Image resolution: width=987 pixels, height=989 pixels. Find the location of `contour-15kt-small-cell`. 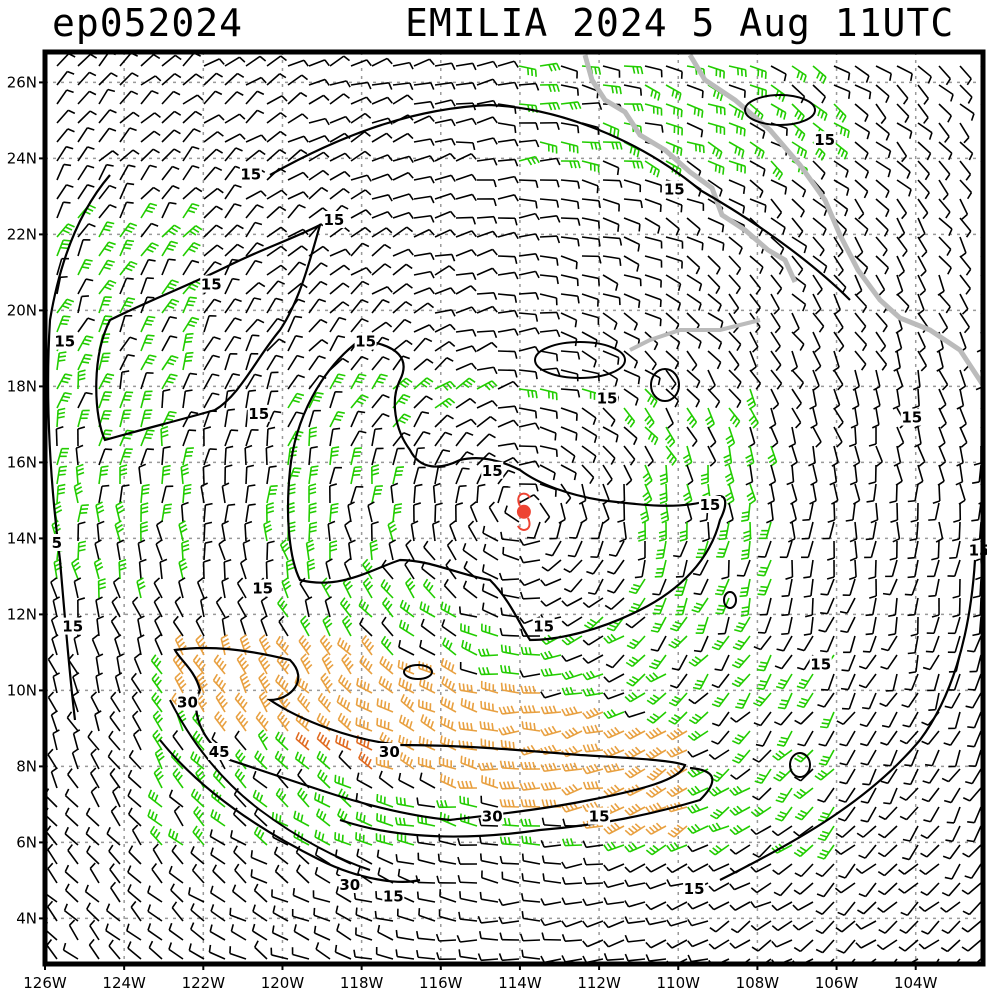

contour-15kt-small-cell is located at coordinates (418, 672).